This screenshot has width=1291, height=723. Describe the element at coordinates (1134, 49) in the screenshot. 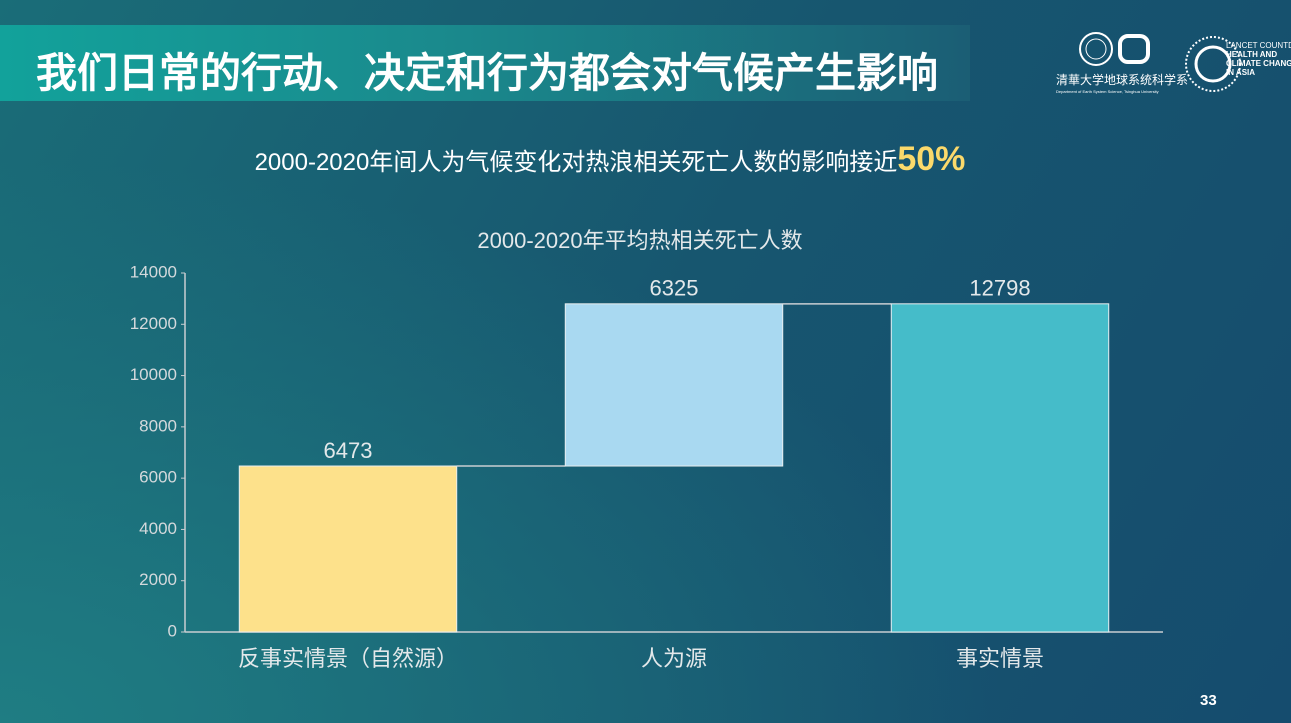

I see `logo-mark` at that location.